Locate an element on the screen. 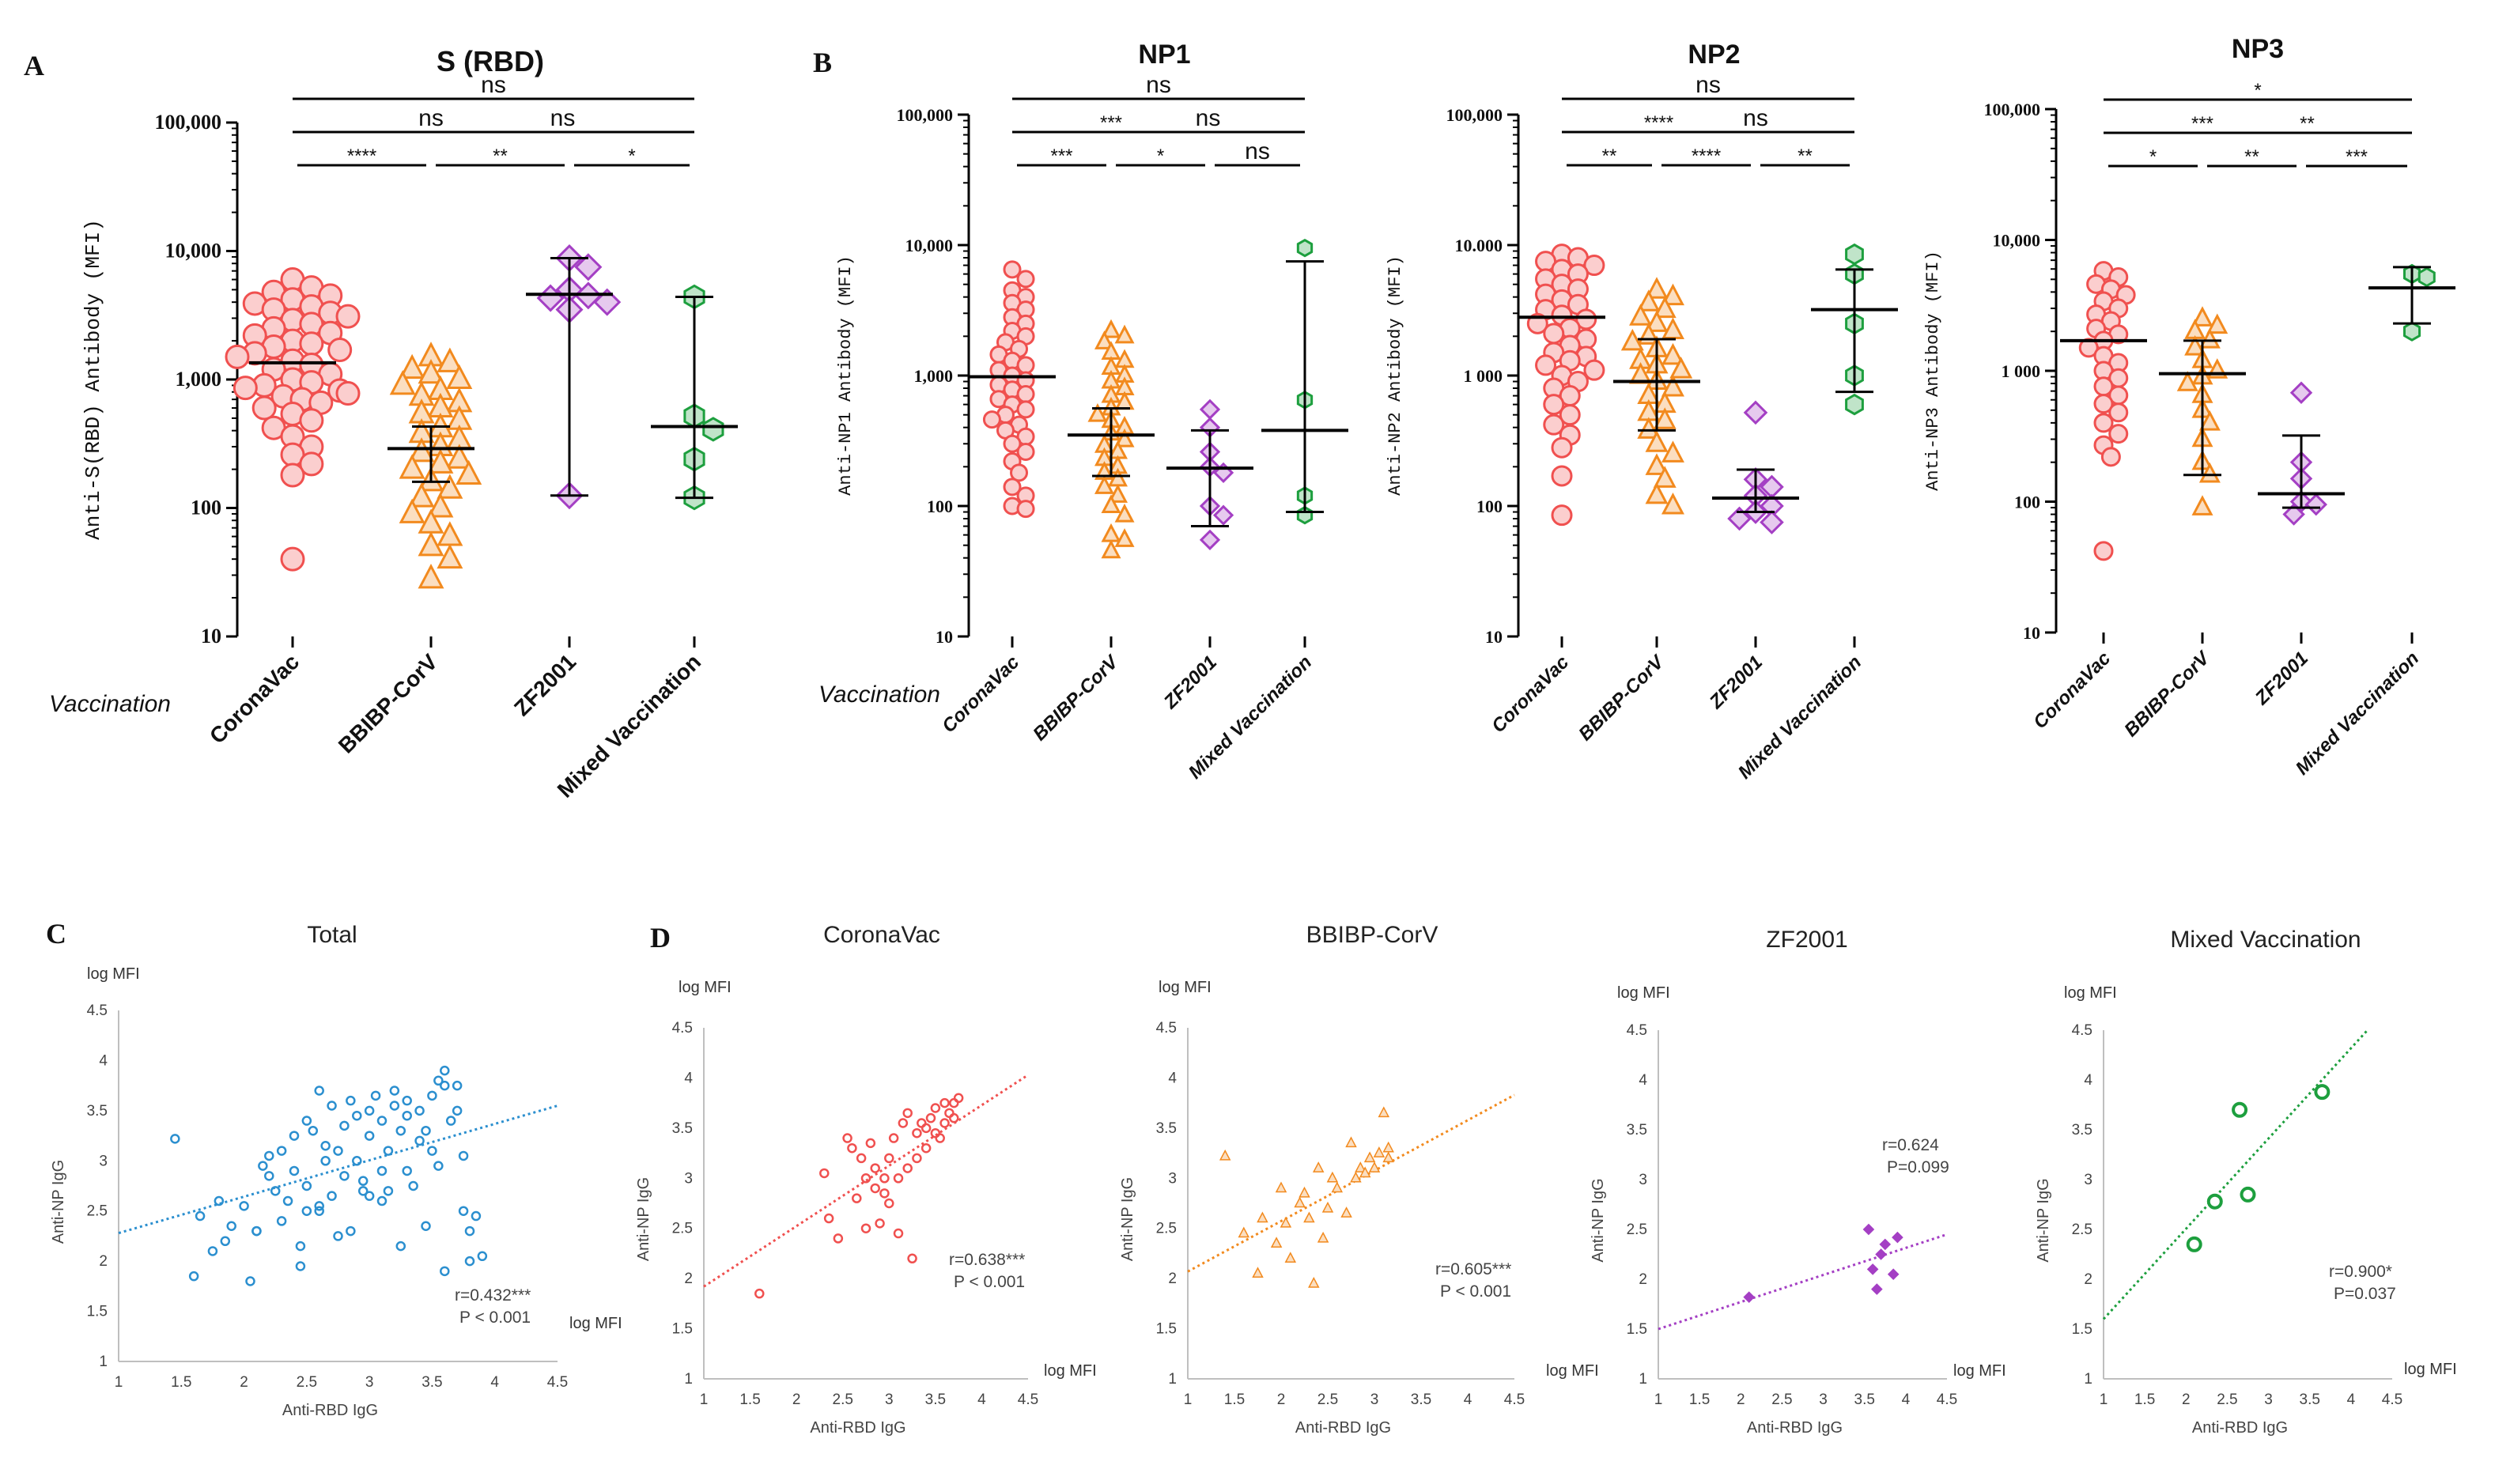  y-tick-label: 10.000 is located at coordinates (1479, 245).